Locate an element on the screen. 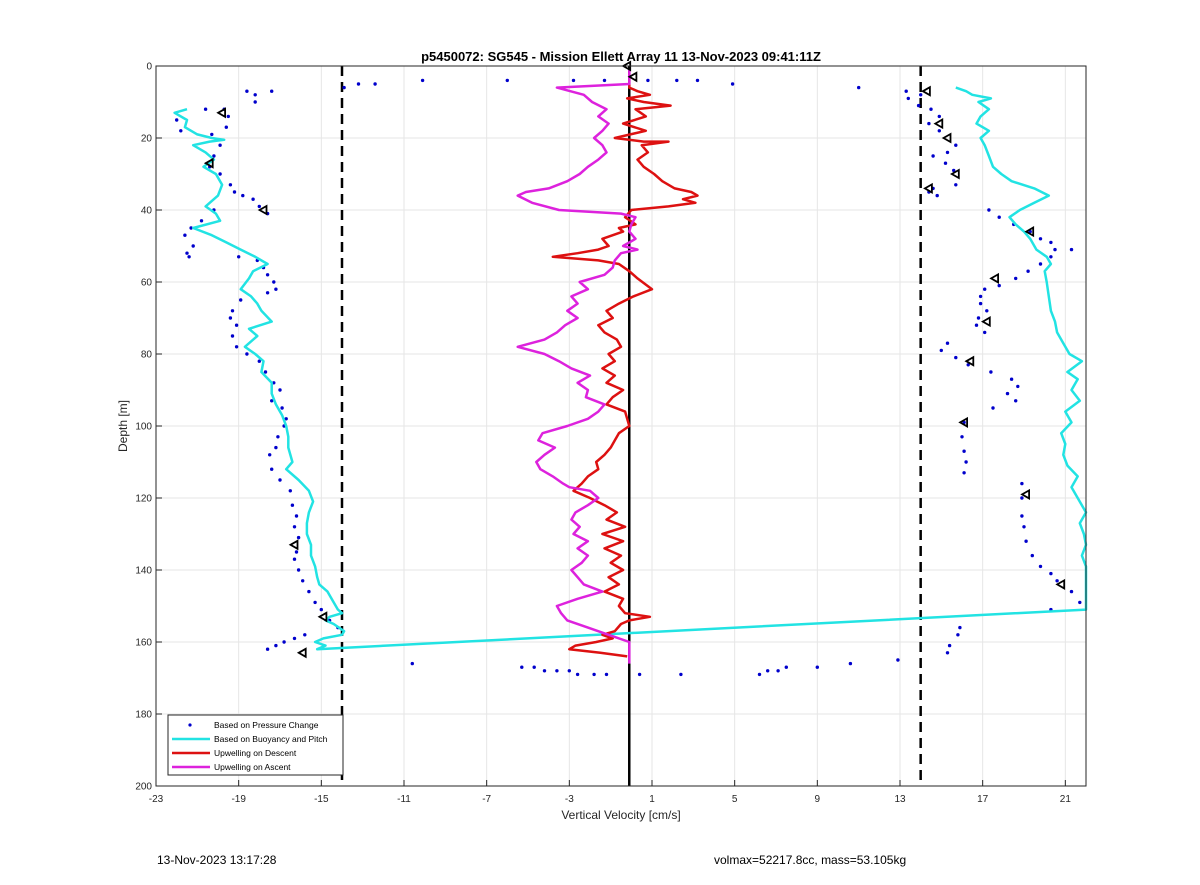 Image resolution: width=1200 pixels, height=885 pixels. y-axis-ticks: 0 20 40 60 80 100 120 140 160 180 200 is located at coordinates (148, 427).